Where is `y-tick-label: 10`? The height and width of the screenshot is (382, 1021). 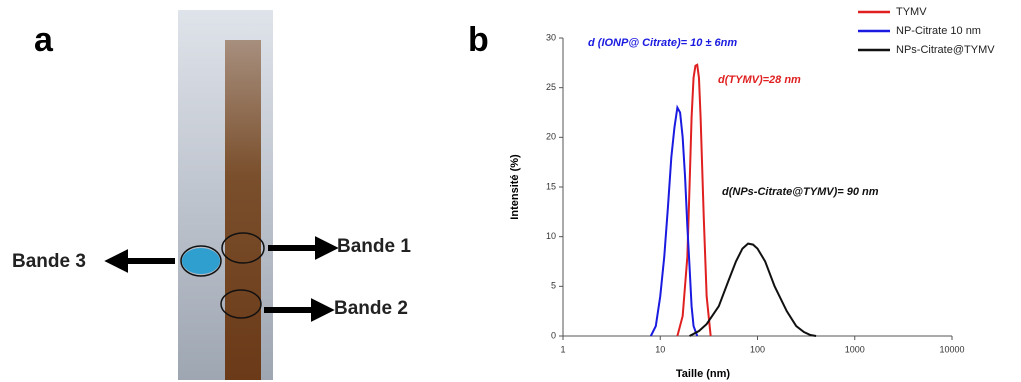
y-tick-label: 10 is located at coordinates (551, 236).